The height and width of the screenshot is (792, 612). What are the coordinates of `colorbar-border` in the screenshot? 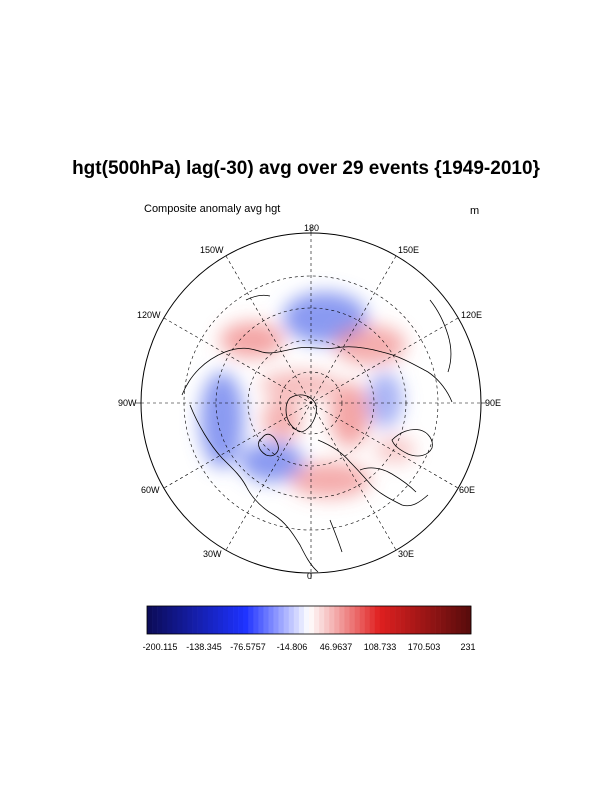 It's located at (309, 620).